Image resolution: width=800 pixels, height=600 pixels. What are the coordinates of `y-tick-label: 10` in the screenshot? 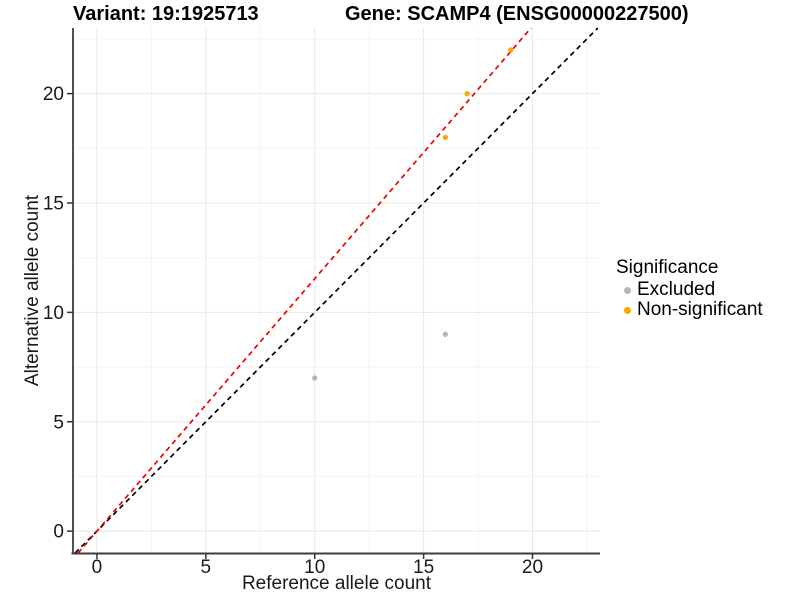 It's located at (53, 313).